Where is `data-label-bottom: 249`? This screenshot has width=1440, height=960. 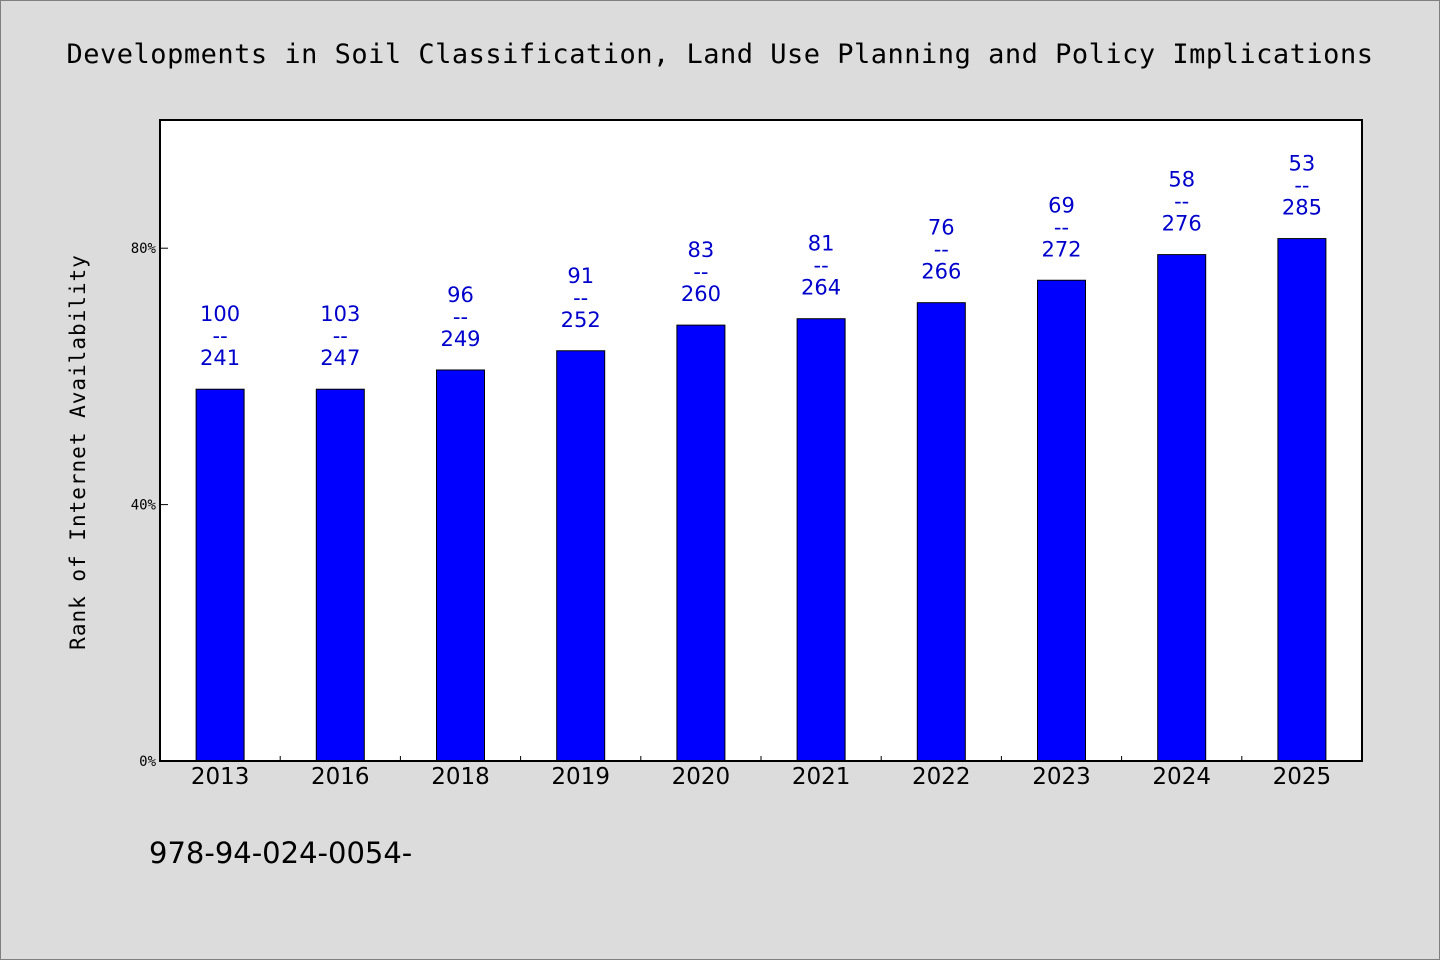 data-label-bottom: 249 is located at coordinates (460, 339).